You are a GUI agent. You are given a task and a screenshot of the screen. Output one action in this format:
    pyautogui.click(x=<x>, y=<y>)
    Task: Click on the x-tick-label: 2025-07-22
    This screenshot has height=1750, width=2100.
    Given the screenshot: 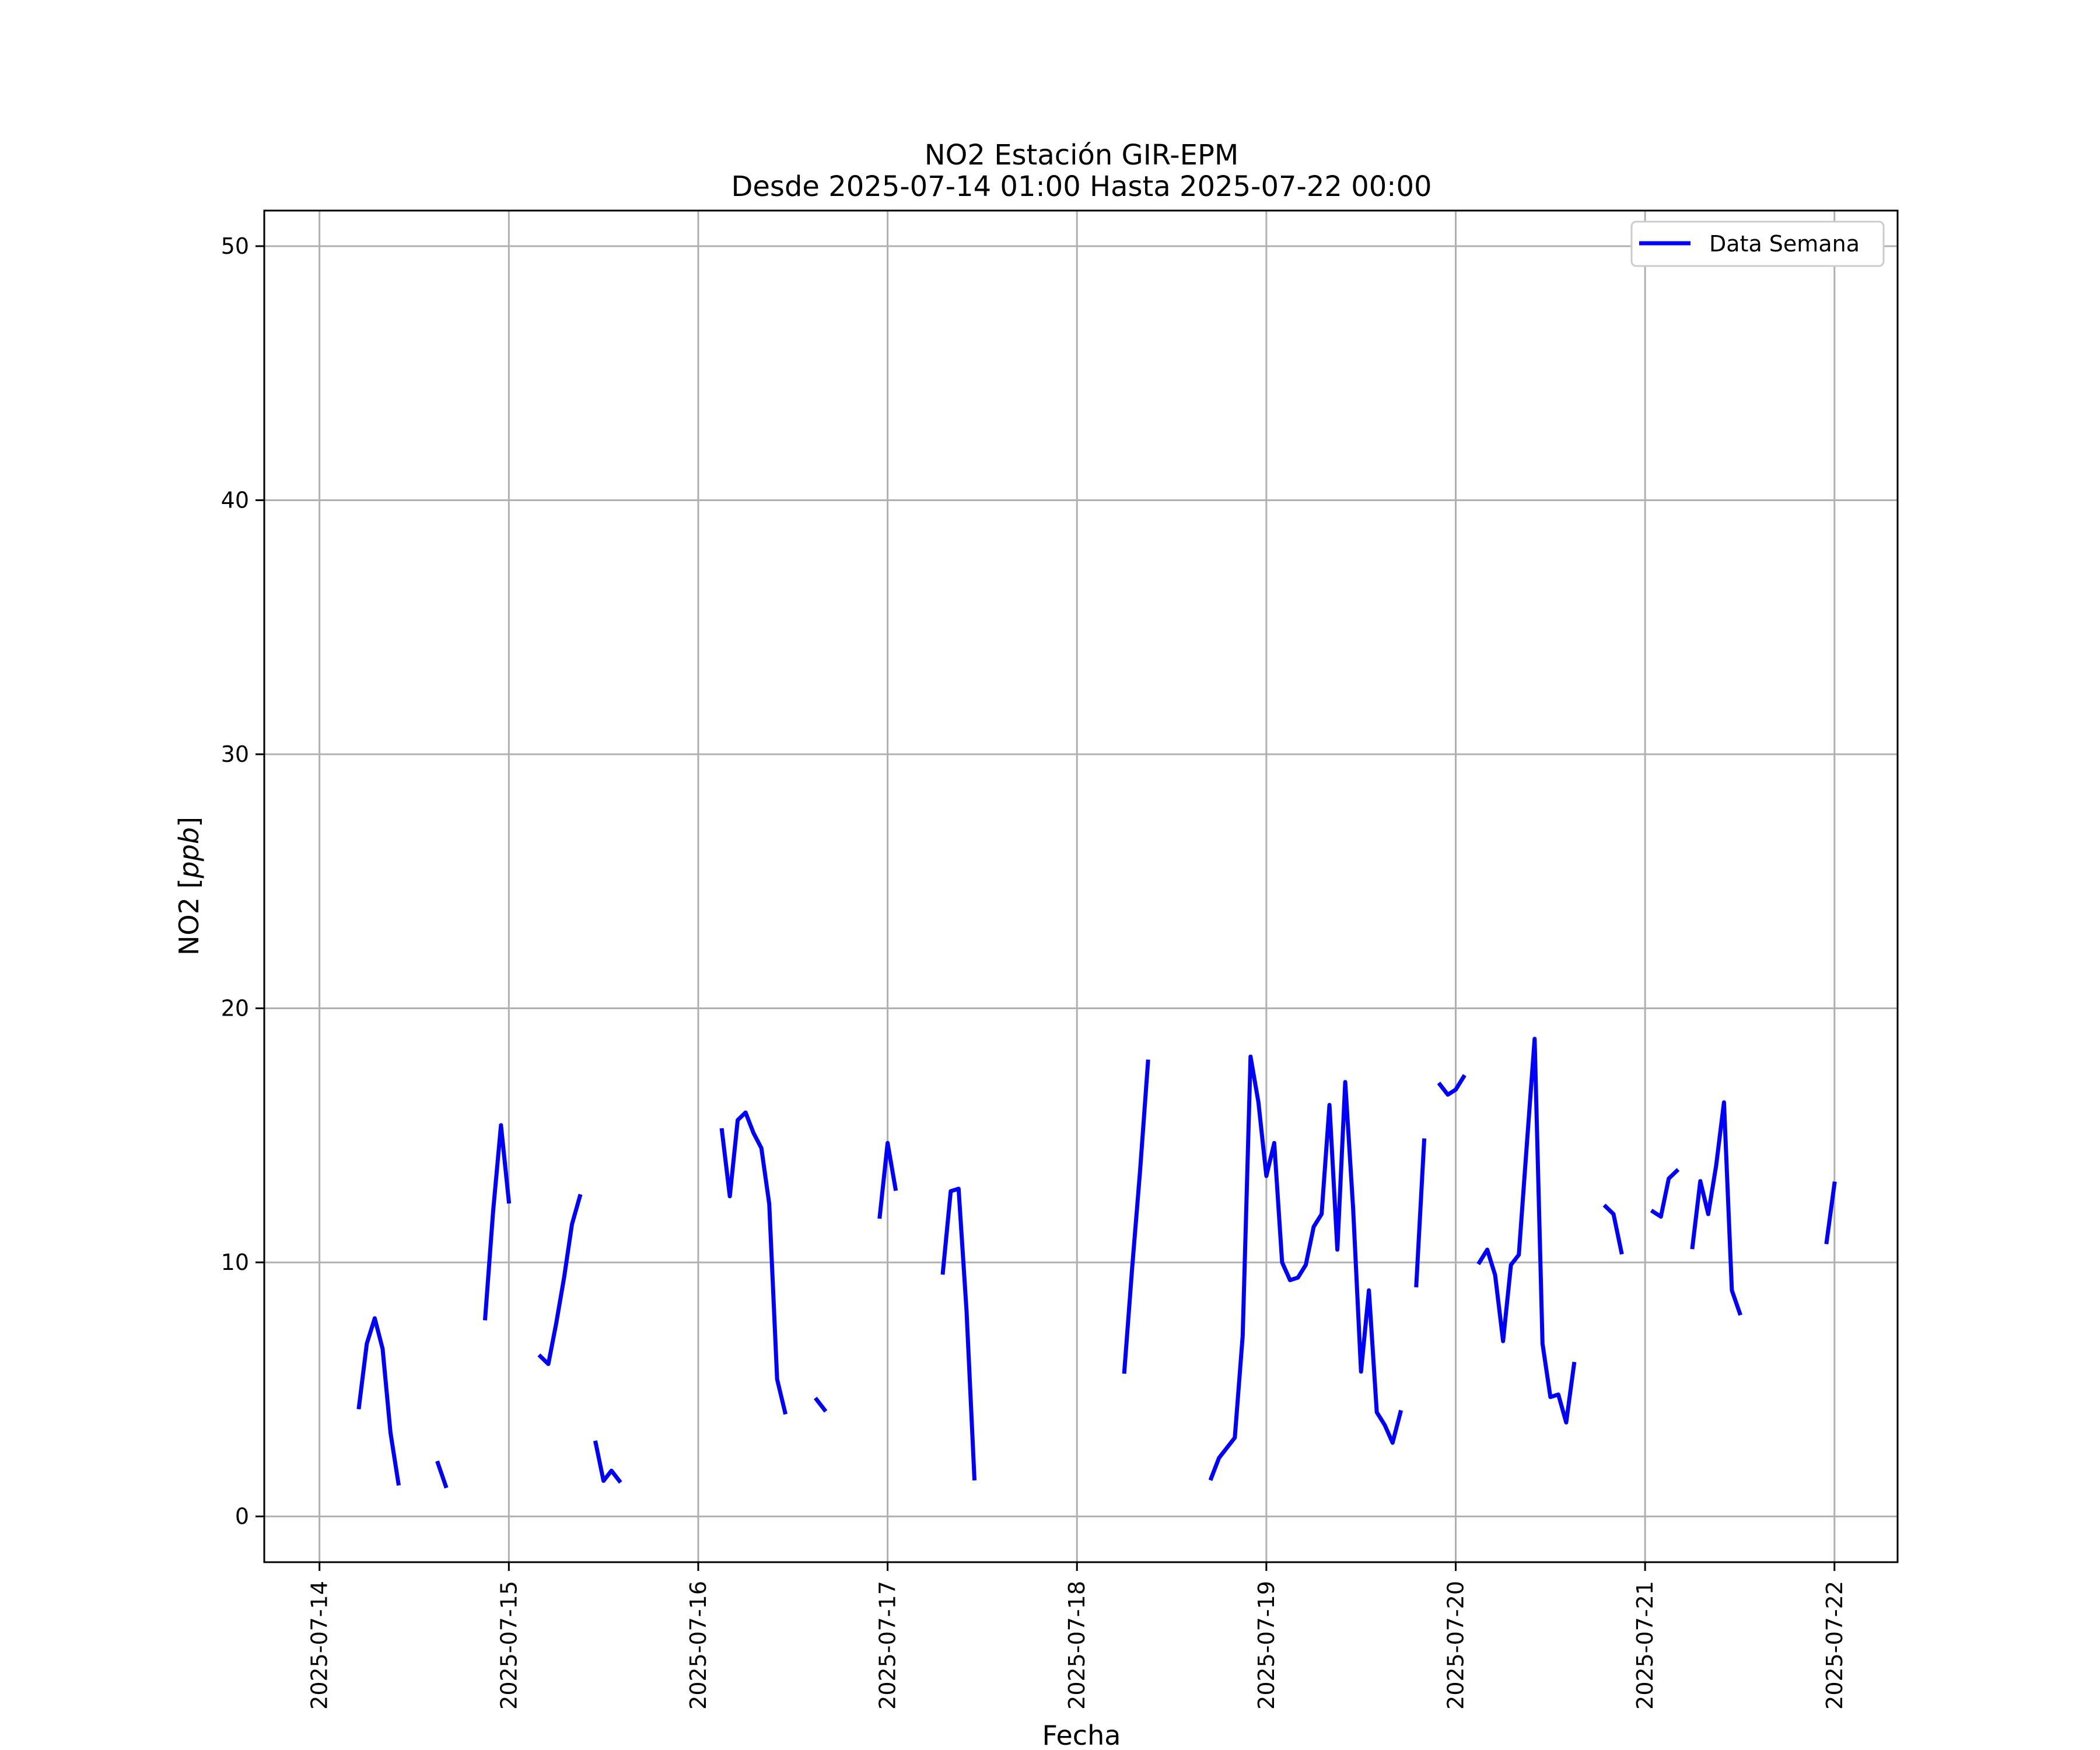 What is the action you would take?
    pyautogui.click(x=1834, y=1645)
    